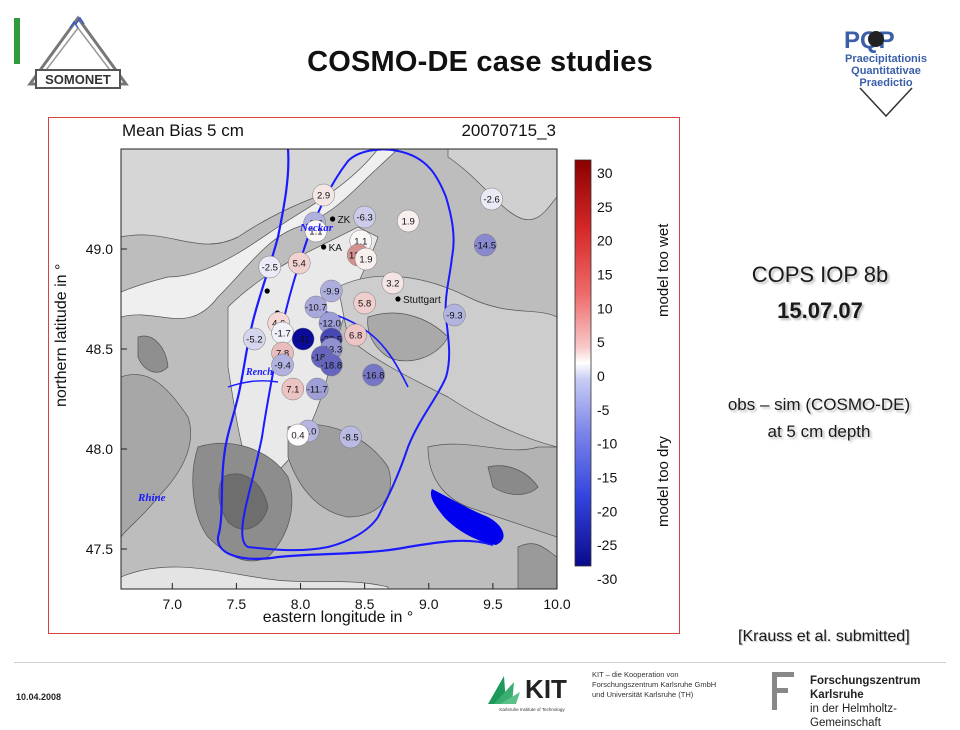 This screenshot has width=960, height=730. What do you see at coordinates (783, 691) in the screenshot?
I see `fzk-logo-icon` at bounding box center [783, 691].